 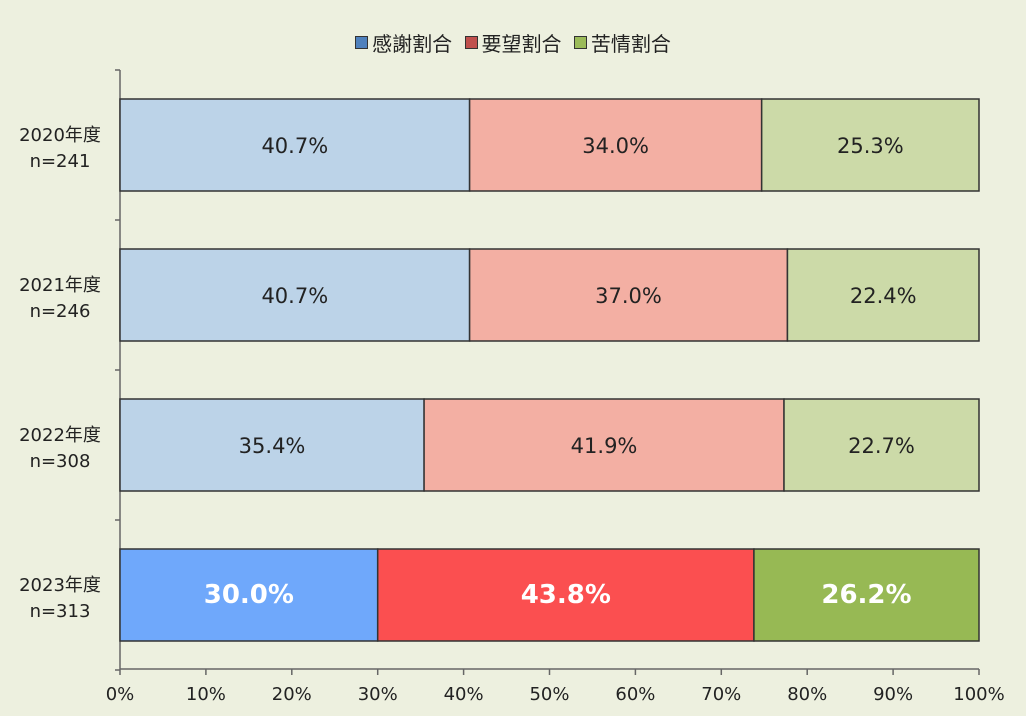 I want to click on chart-legend: 感謝割合 要望割合 苦情割合, so click(x=513, y=42).